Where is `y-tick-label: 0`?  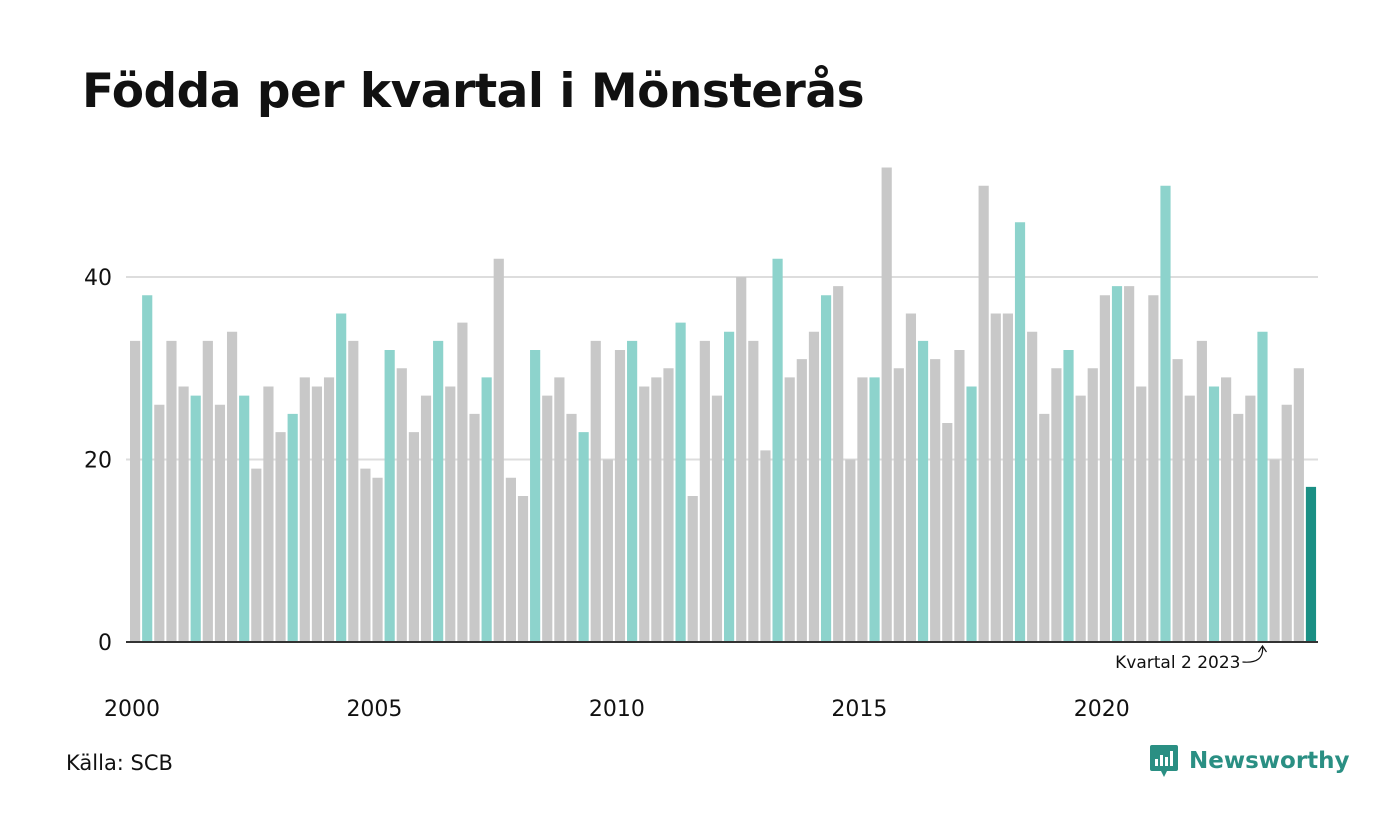
y-tick-label: 0 is located at coordinates (105, 643).